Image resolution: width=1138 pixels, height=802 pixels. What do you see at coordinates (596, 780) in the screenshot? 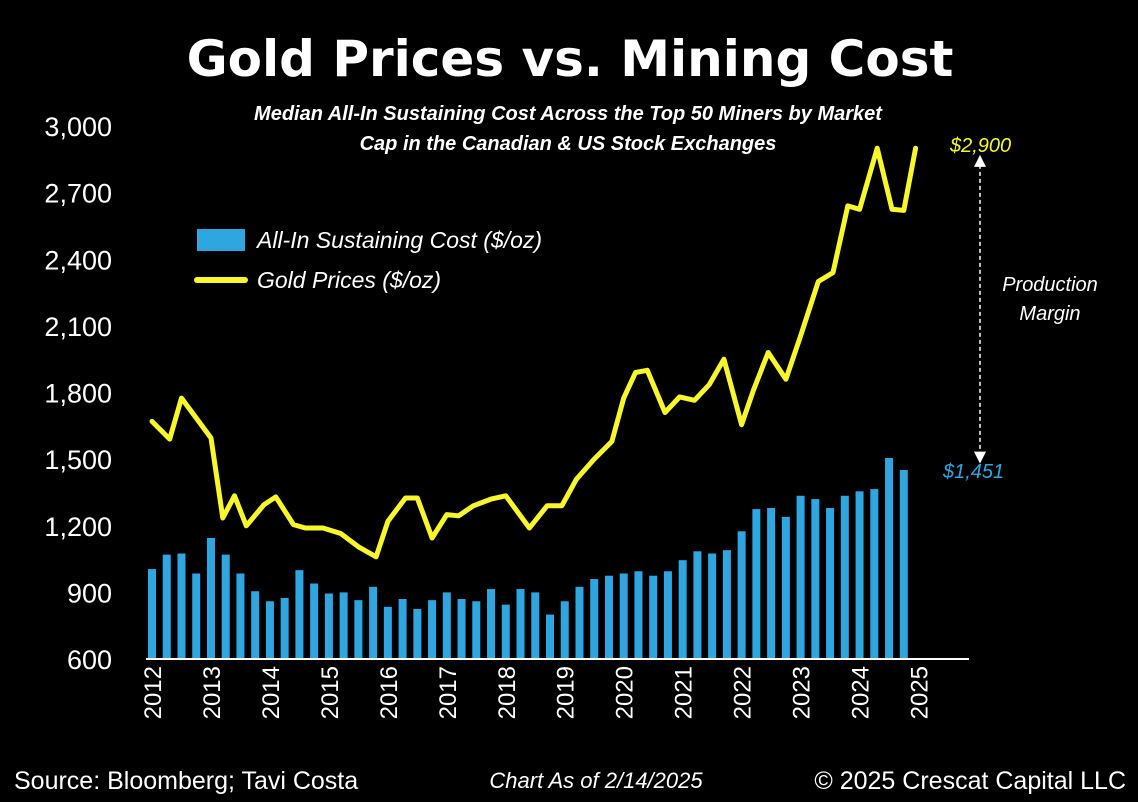
I see `chart-date-text: Chart As of 2/14/2025` at bounding box center [596, 780].